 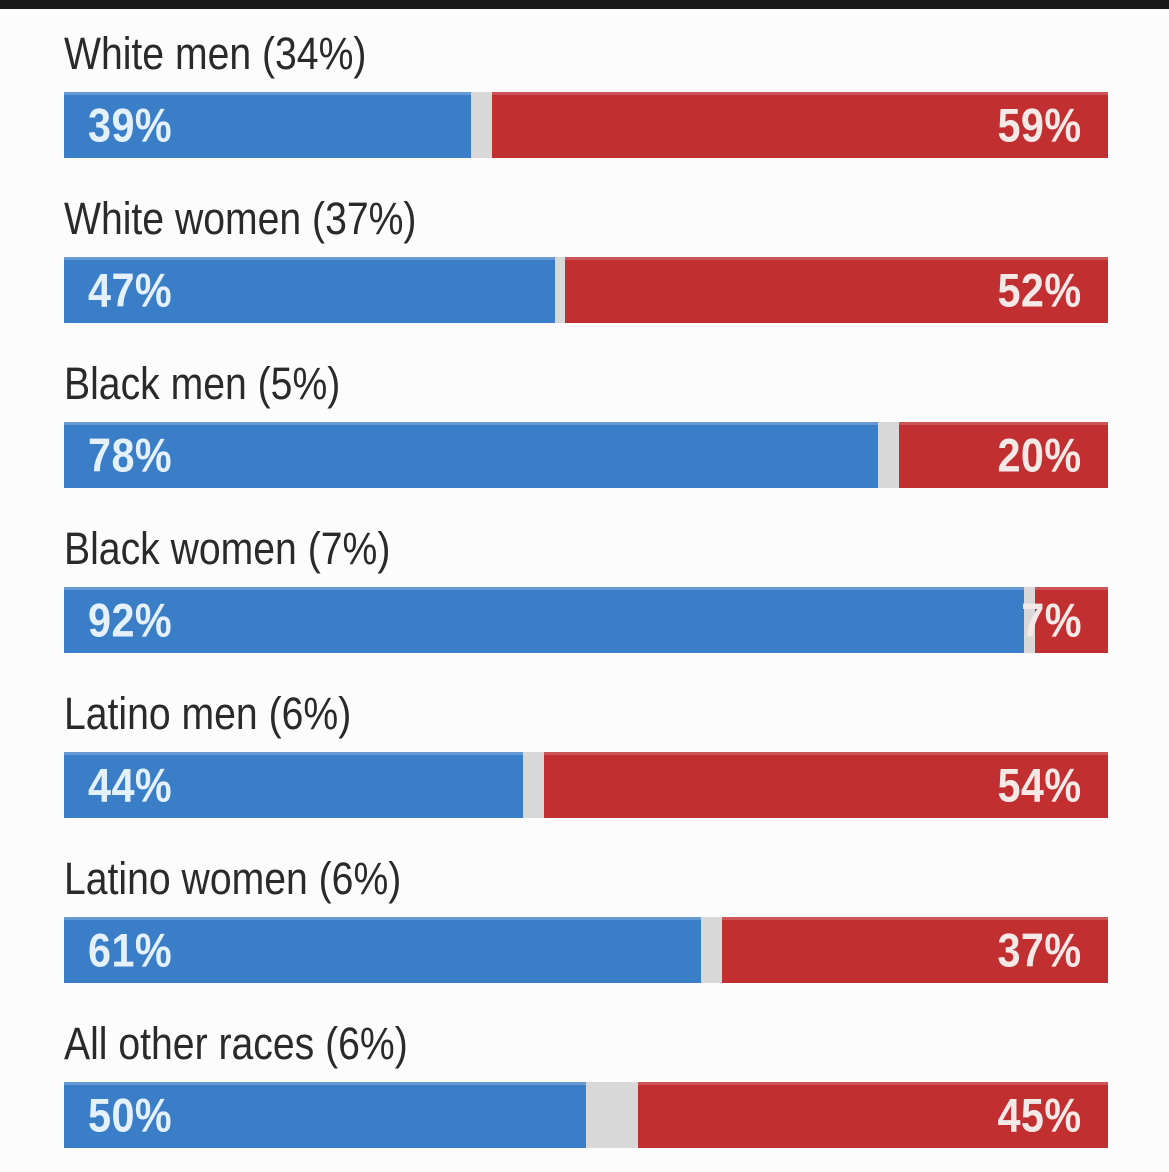 I want to click on chart-row: Black men (5%) 78% 20%, so click(x=586, y=429).